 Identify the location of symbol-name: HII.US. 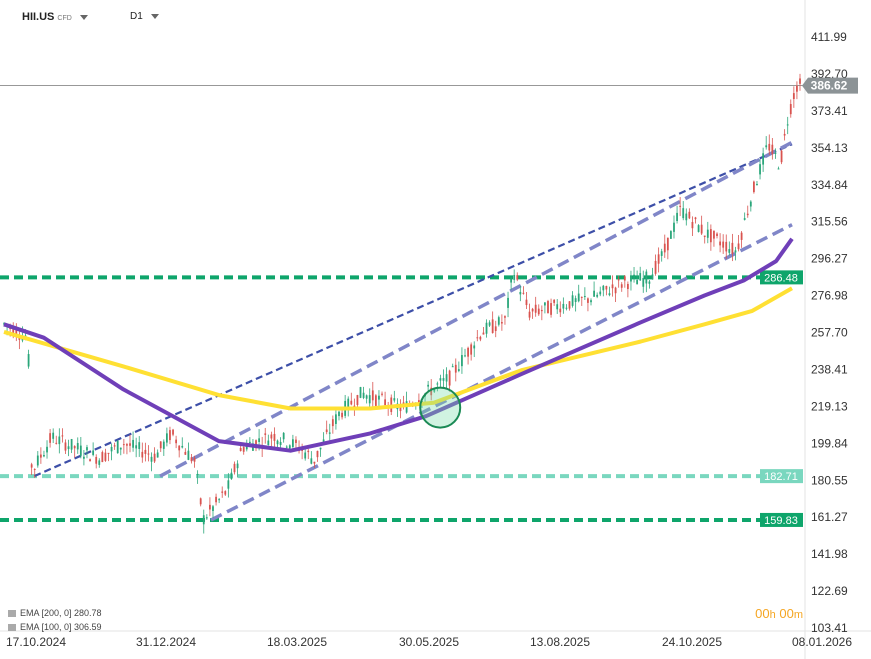
(38, 17).